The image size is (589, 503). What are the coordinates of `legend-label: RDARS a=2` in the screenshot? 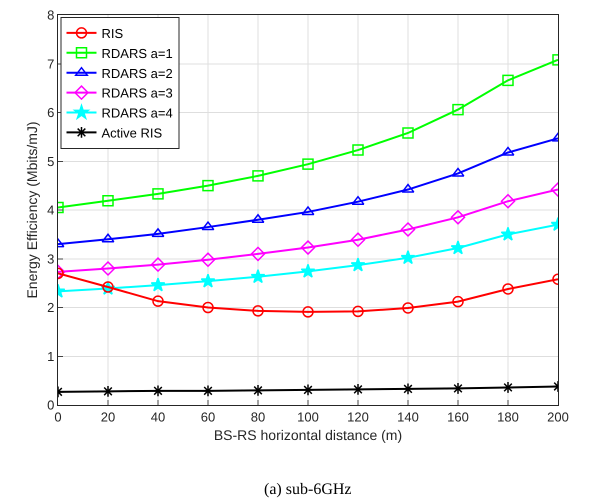 It's located at (137, 73).